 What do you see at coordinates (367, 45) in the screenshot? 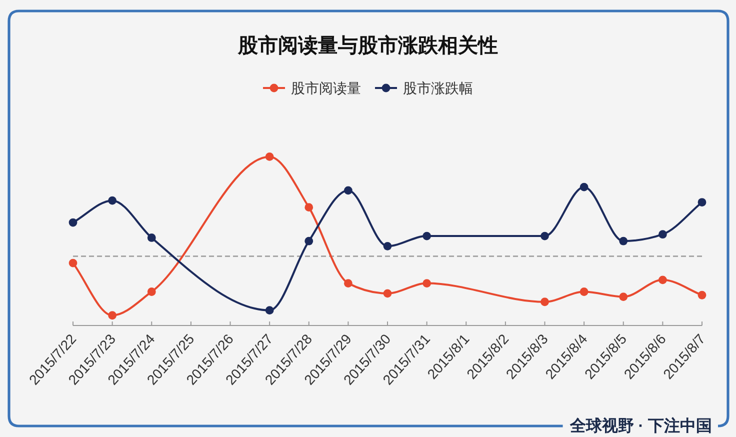
I see `chart-title: 股市阅读量与股市涨跌相关性` at bounding box center [367, 45].